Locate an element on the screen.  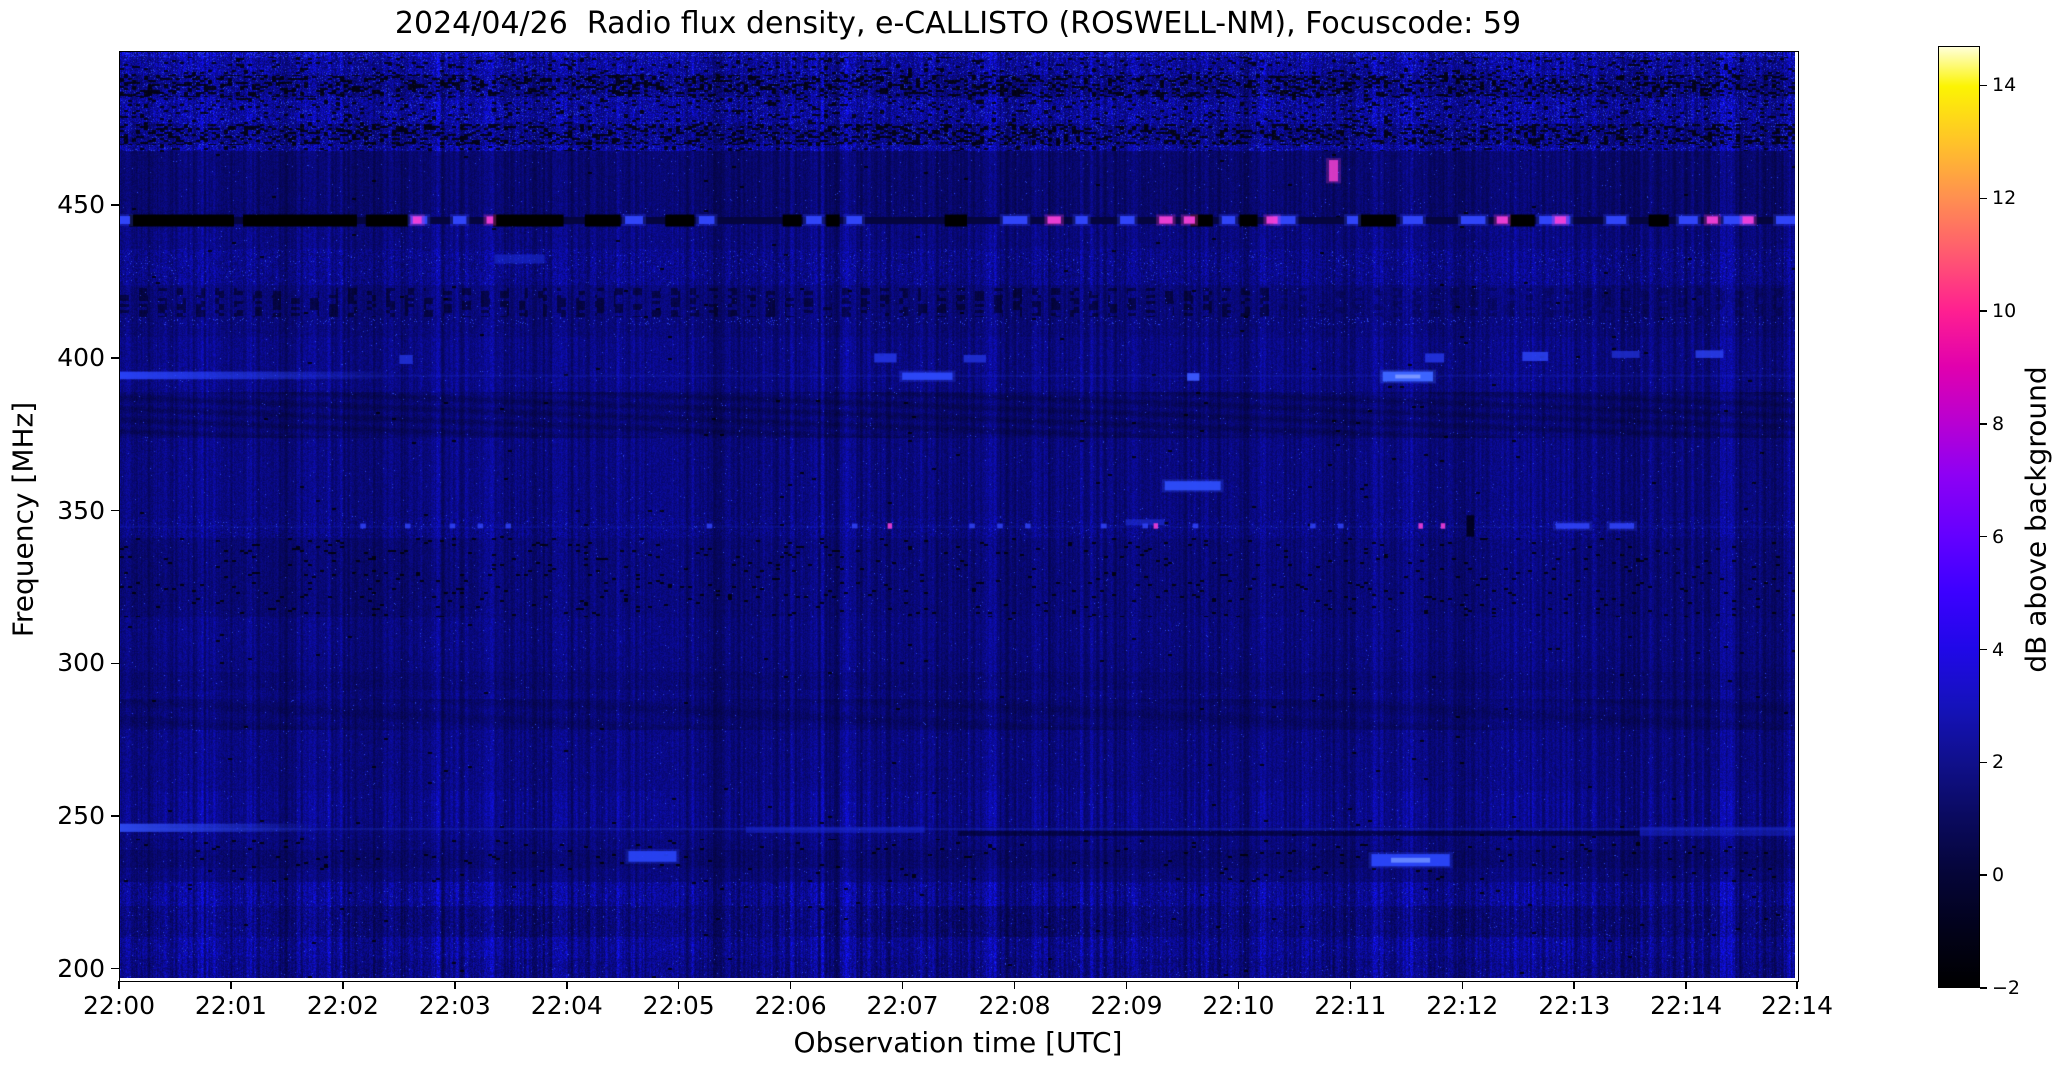
x-tick-label: 22:04 is located at coordinates (566, 1005).